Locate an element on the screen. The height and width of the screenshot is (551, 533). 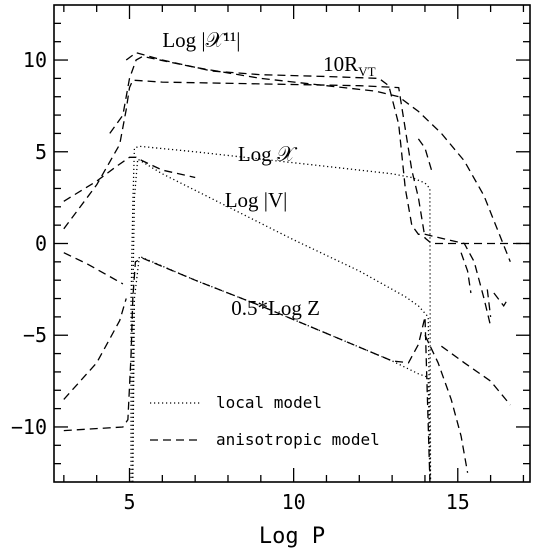
y-tick-label: −5 is located at coordinates (35, 335).